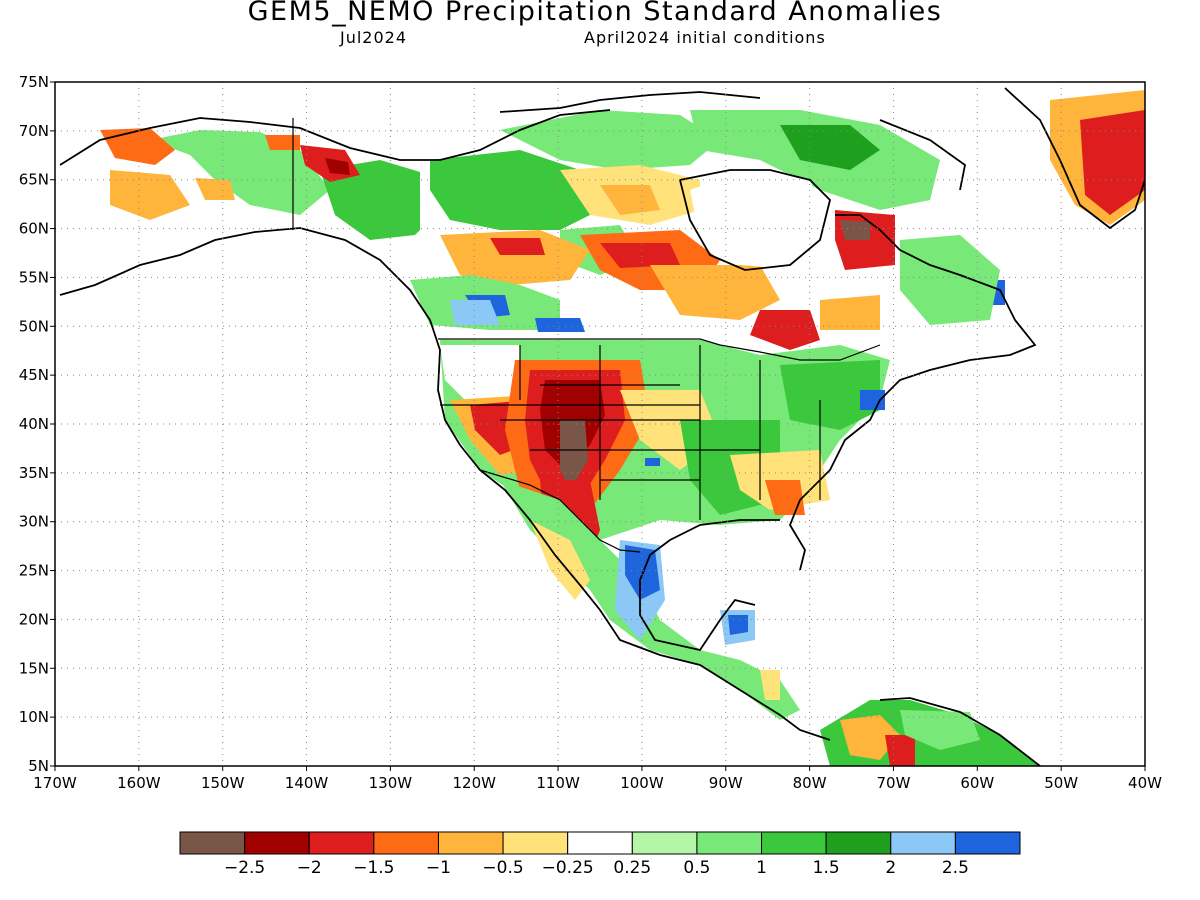  Describe the element at coordinates (474, 783) in the screenshot. I see `lon-label: 120W` at that location.